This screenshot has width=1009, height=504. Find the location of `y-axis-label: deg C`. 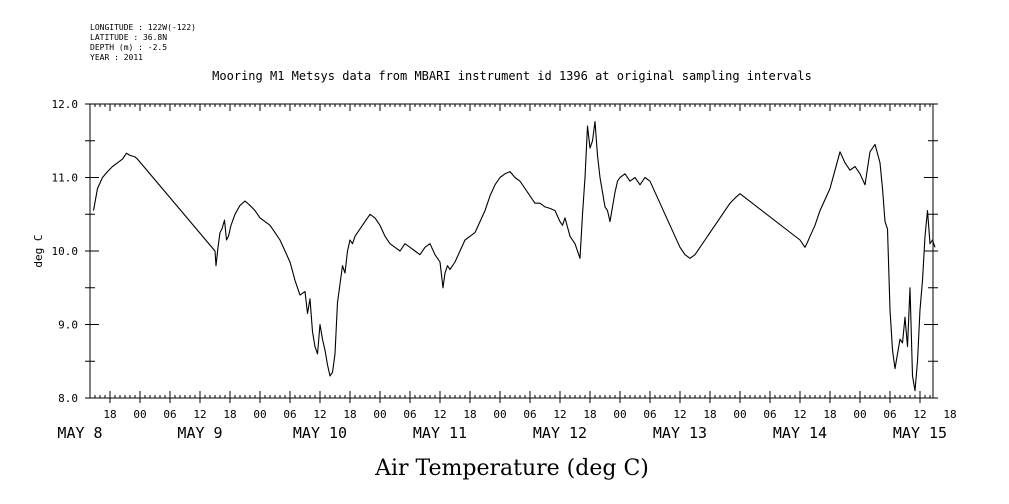

y-axis-label: deg C is located at coordinates (38, 250).